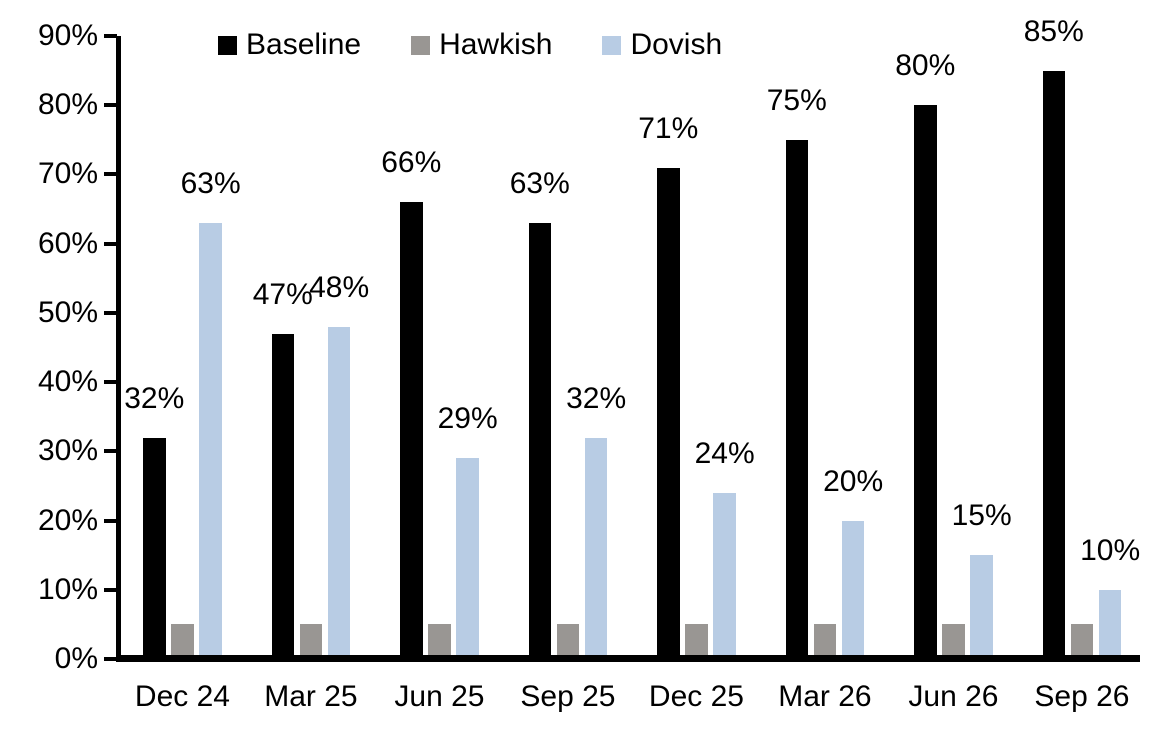 Image resolution: width=1152 pixels, height=729 pixels. Describe the element at coordinates (339, 287) in the screenshot. I see `data-label-dovish: 48%` at that location.